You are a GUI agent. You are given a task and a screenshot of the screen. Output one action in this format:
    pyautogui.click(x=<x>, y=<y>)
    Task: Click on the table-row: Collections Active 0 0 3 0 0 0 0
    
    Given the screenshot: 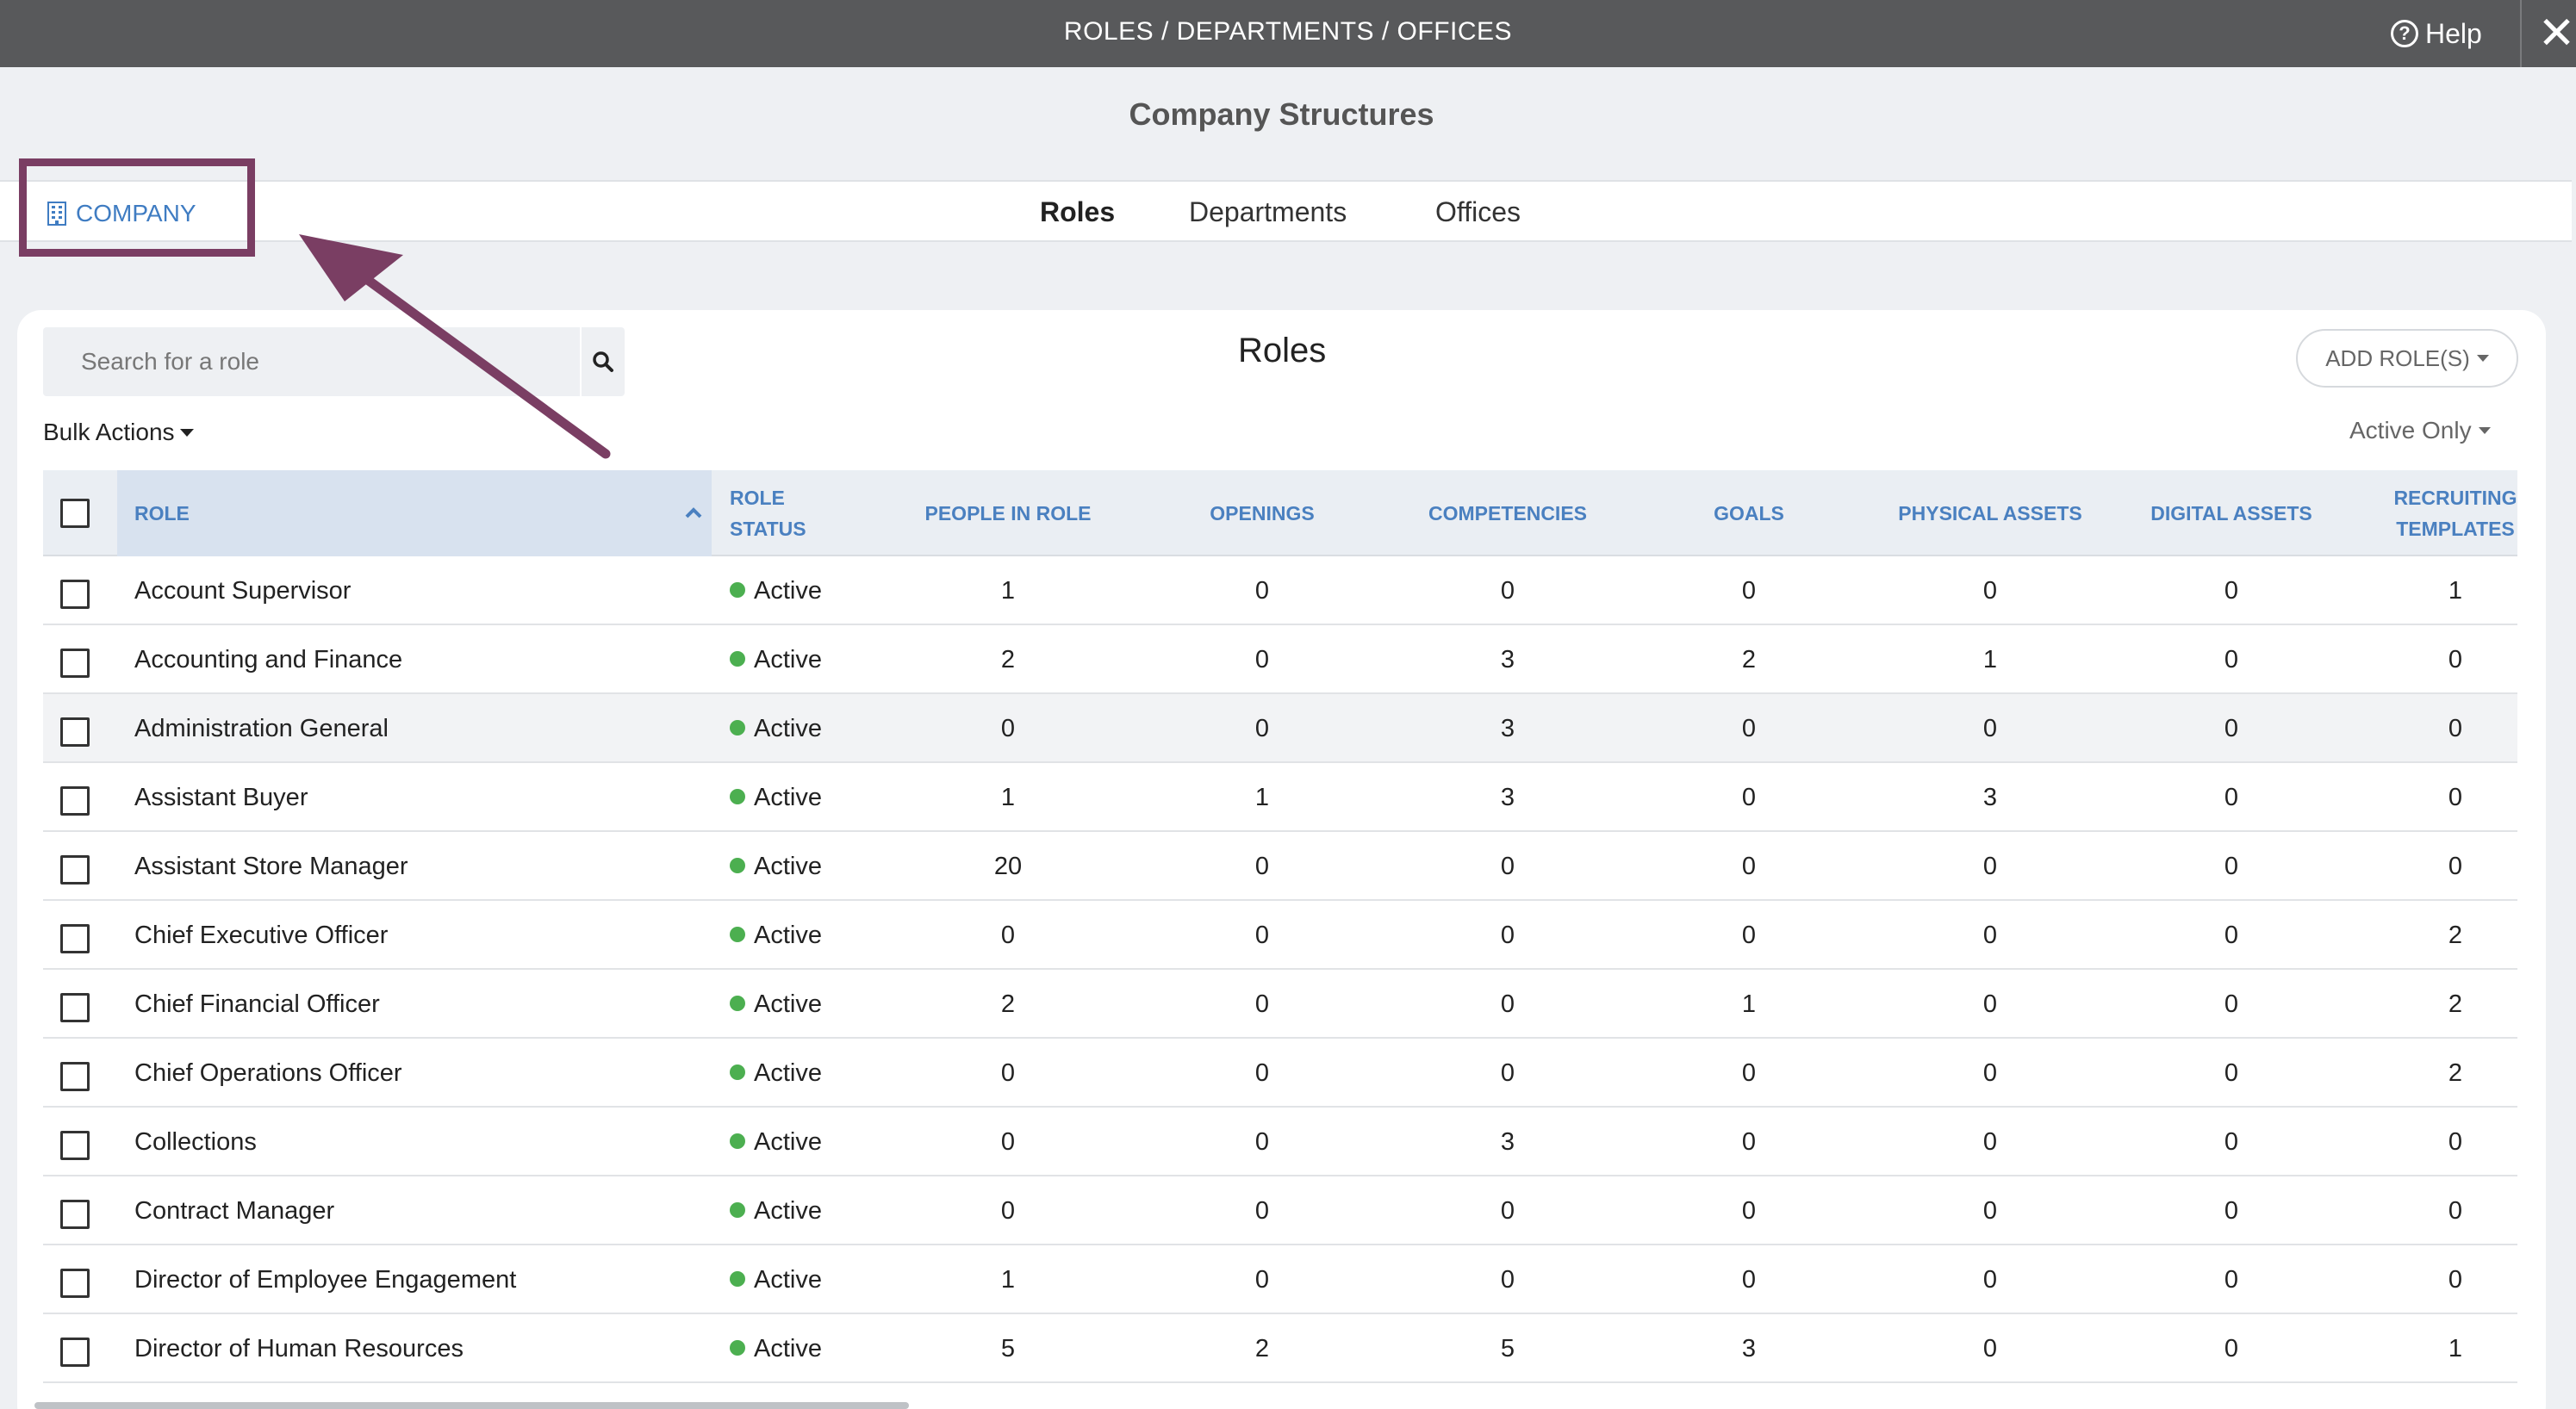 What is the action you would take?
    pyautogui.click(x=1280, y=1142)
    